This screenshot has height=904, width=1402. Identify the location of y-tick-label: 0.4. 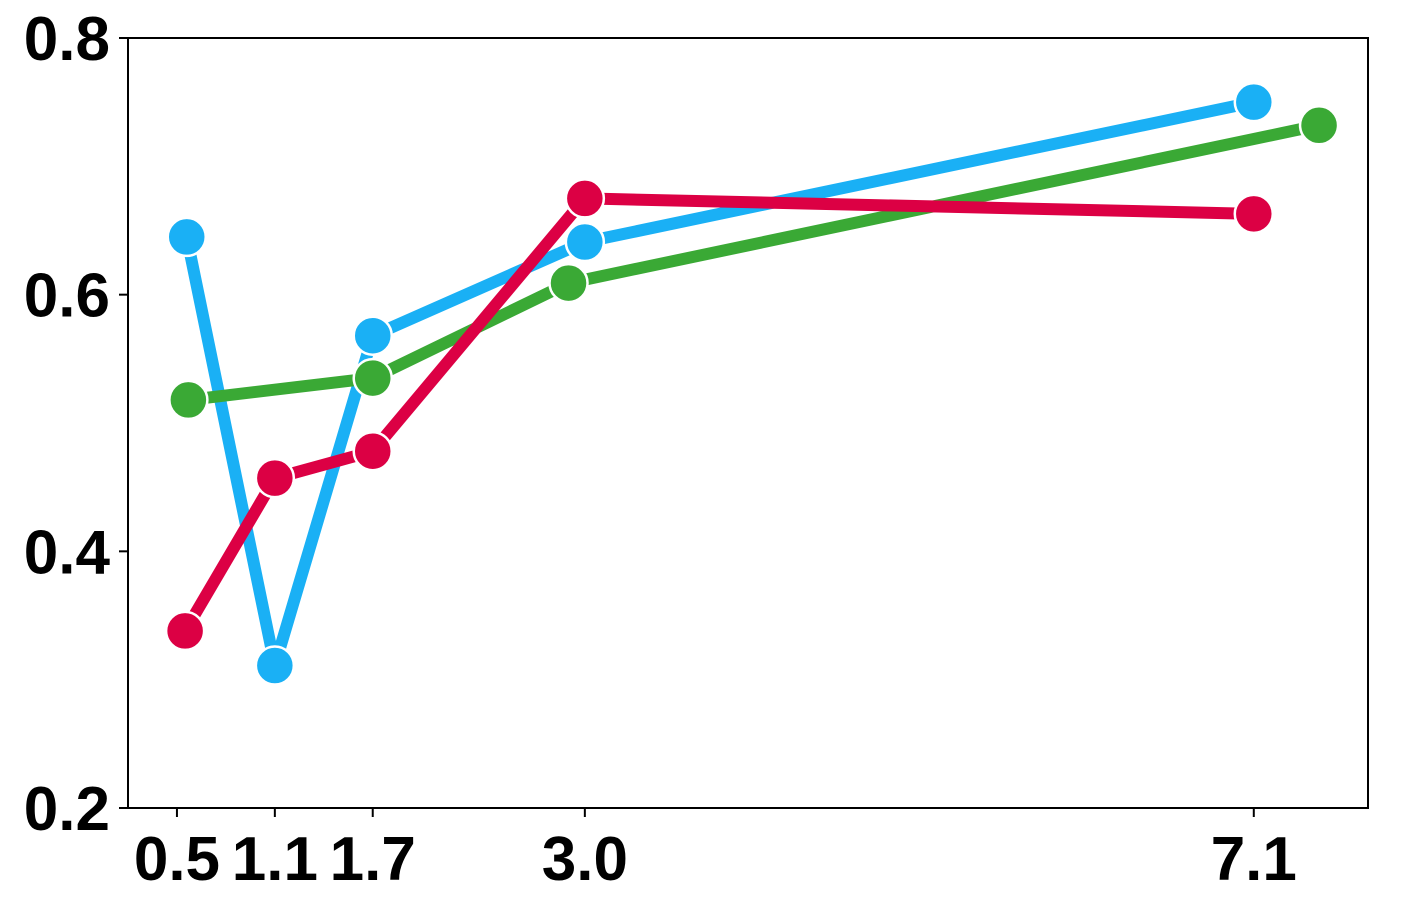
(67, 552).